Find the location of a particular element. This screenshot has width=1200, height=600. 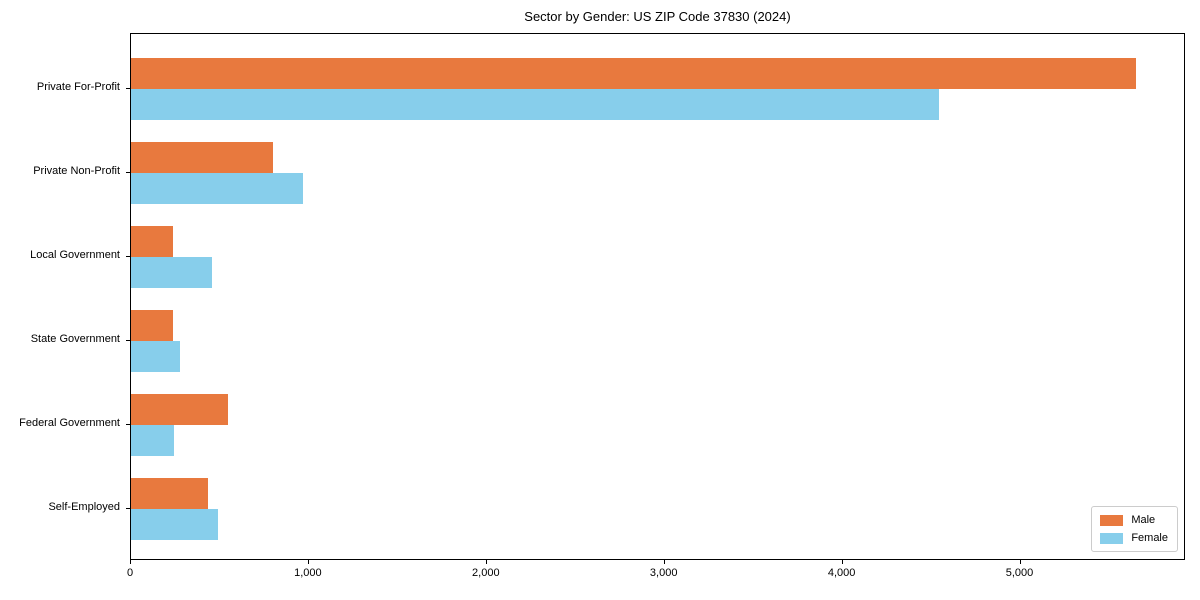

bar-female-federal-government is located at coordinates (152, 440).